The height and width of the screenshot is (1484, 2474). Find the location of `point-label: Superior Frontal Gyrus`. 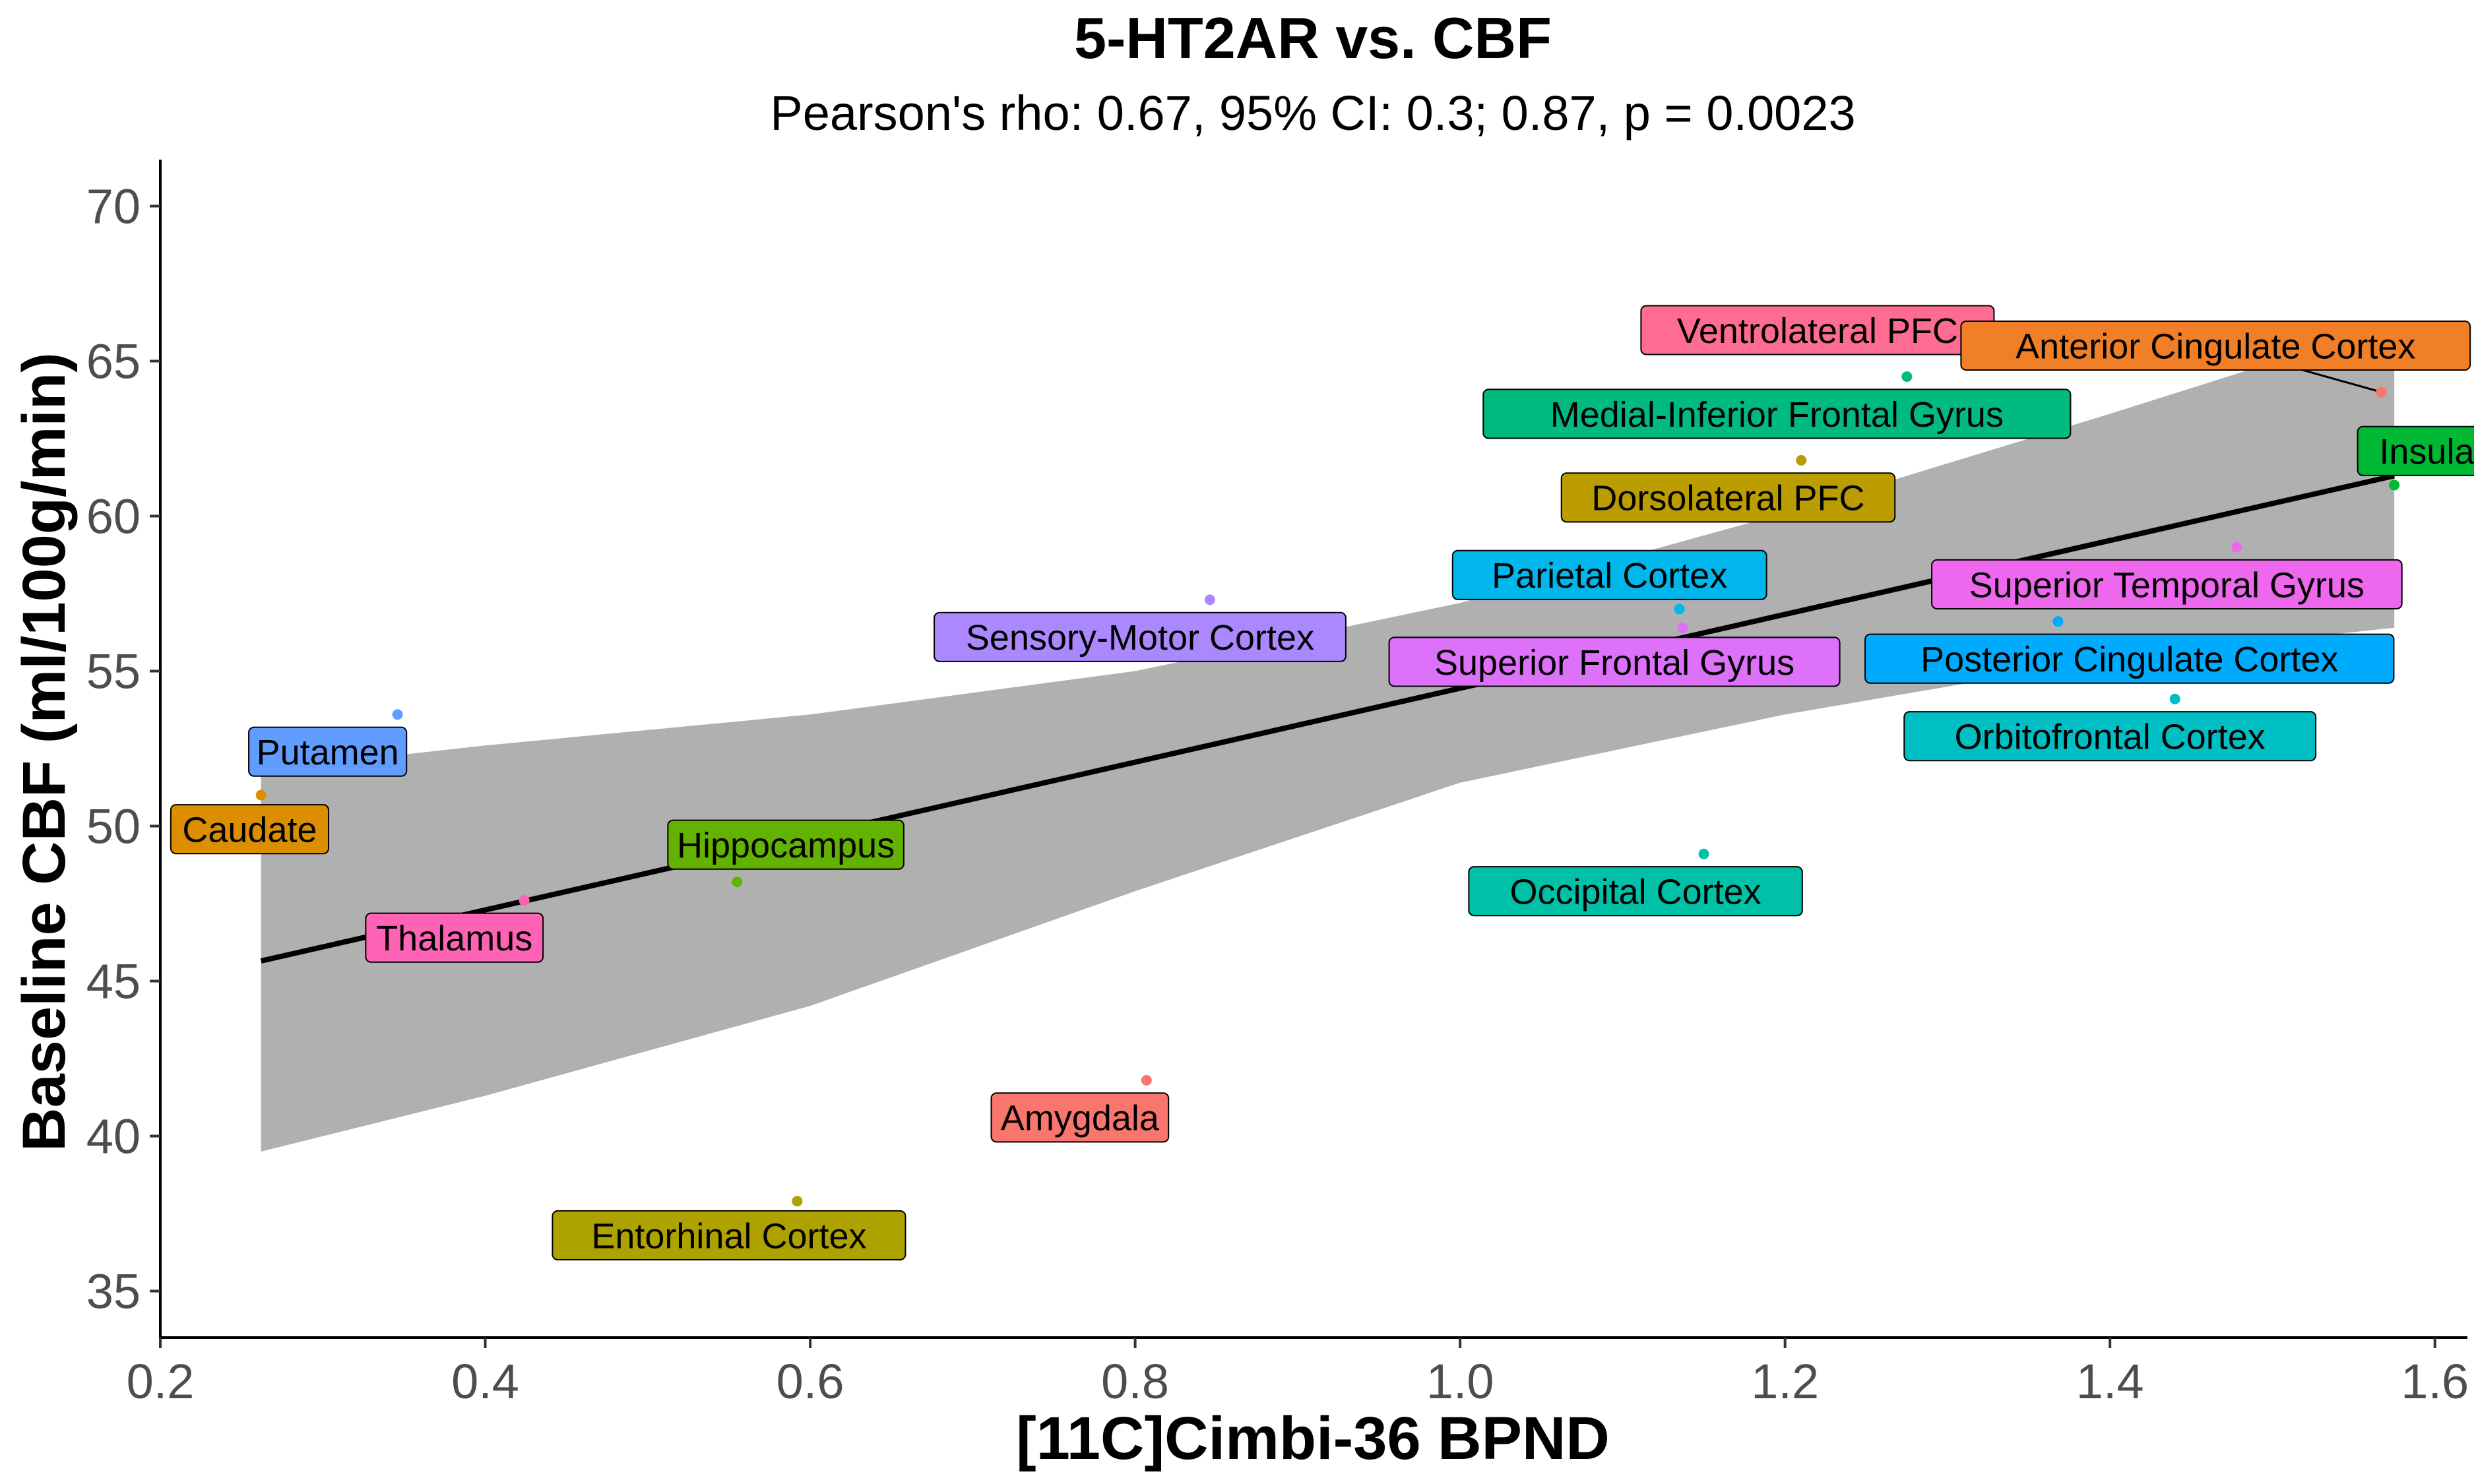

point-label: Superior Frontal Gyrus is located at coordinates (1614, 661).